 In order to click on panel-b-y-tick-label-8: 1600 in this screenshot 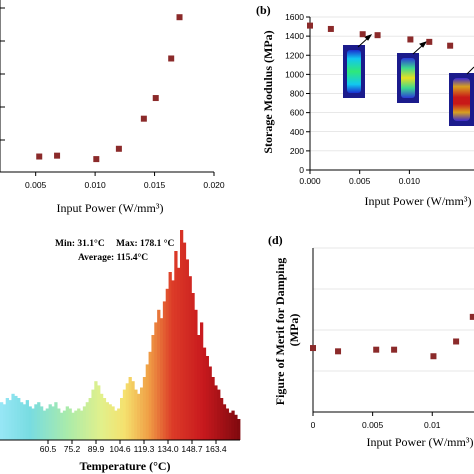, I will do `click(294, 17)`.